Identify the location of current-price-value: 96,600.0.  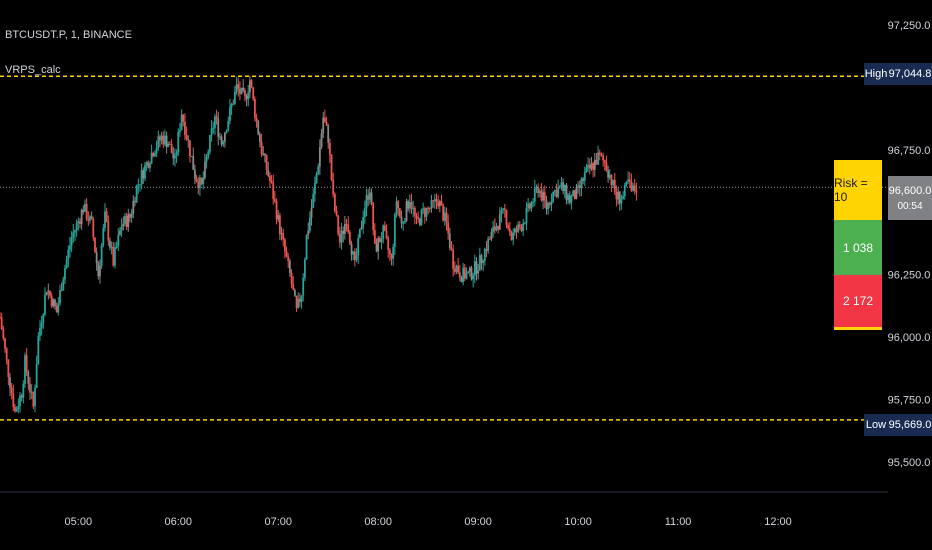
(910, 190).